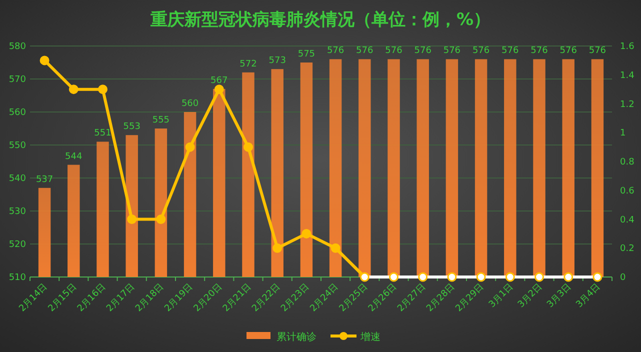 The image size is (641, 352). Describe the element at coordinates (45, 179) in the screenshot. I see `data-label: 537` at that location.